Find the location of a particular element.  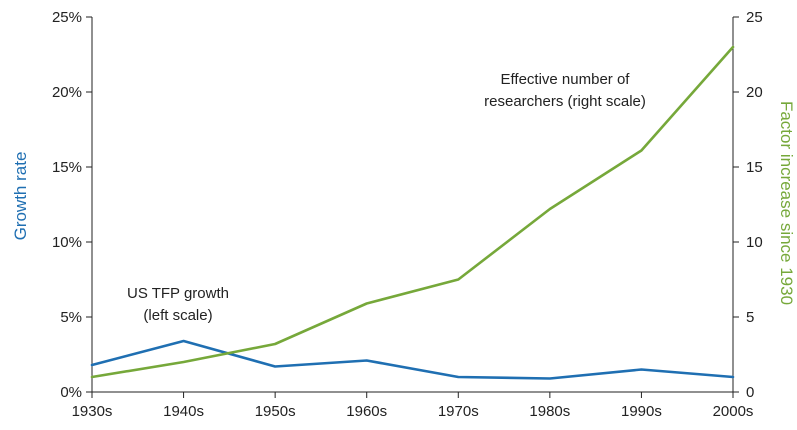

left-axis-title: Growth rate is located at coordinates (20, 196).